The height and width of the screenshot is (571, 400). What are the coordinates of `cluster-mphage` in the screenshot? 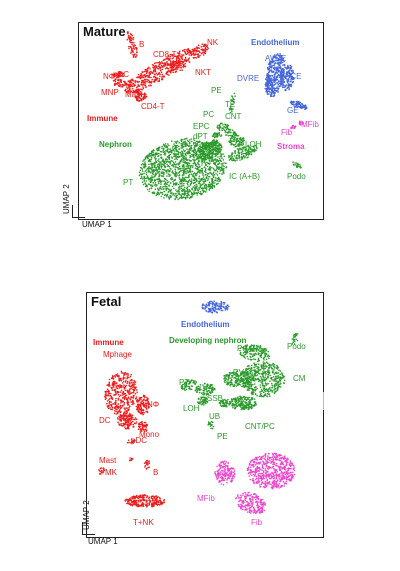 It's located at (121, 393).